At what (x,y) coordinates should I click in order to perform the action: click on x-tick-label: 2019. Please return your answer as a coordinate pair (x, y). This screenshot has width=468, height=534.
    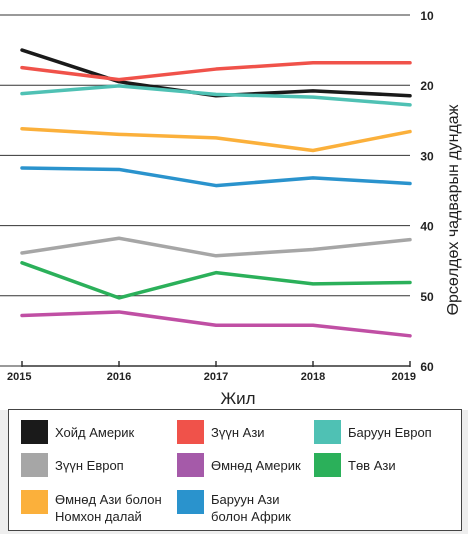
    Looking at the image, I should click on (404, 377).